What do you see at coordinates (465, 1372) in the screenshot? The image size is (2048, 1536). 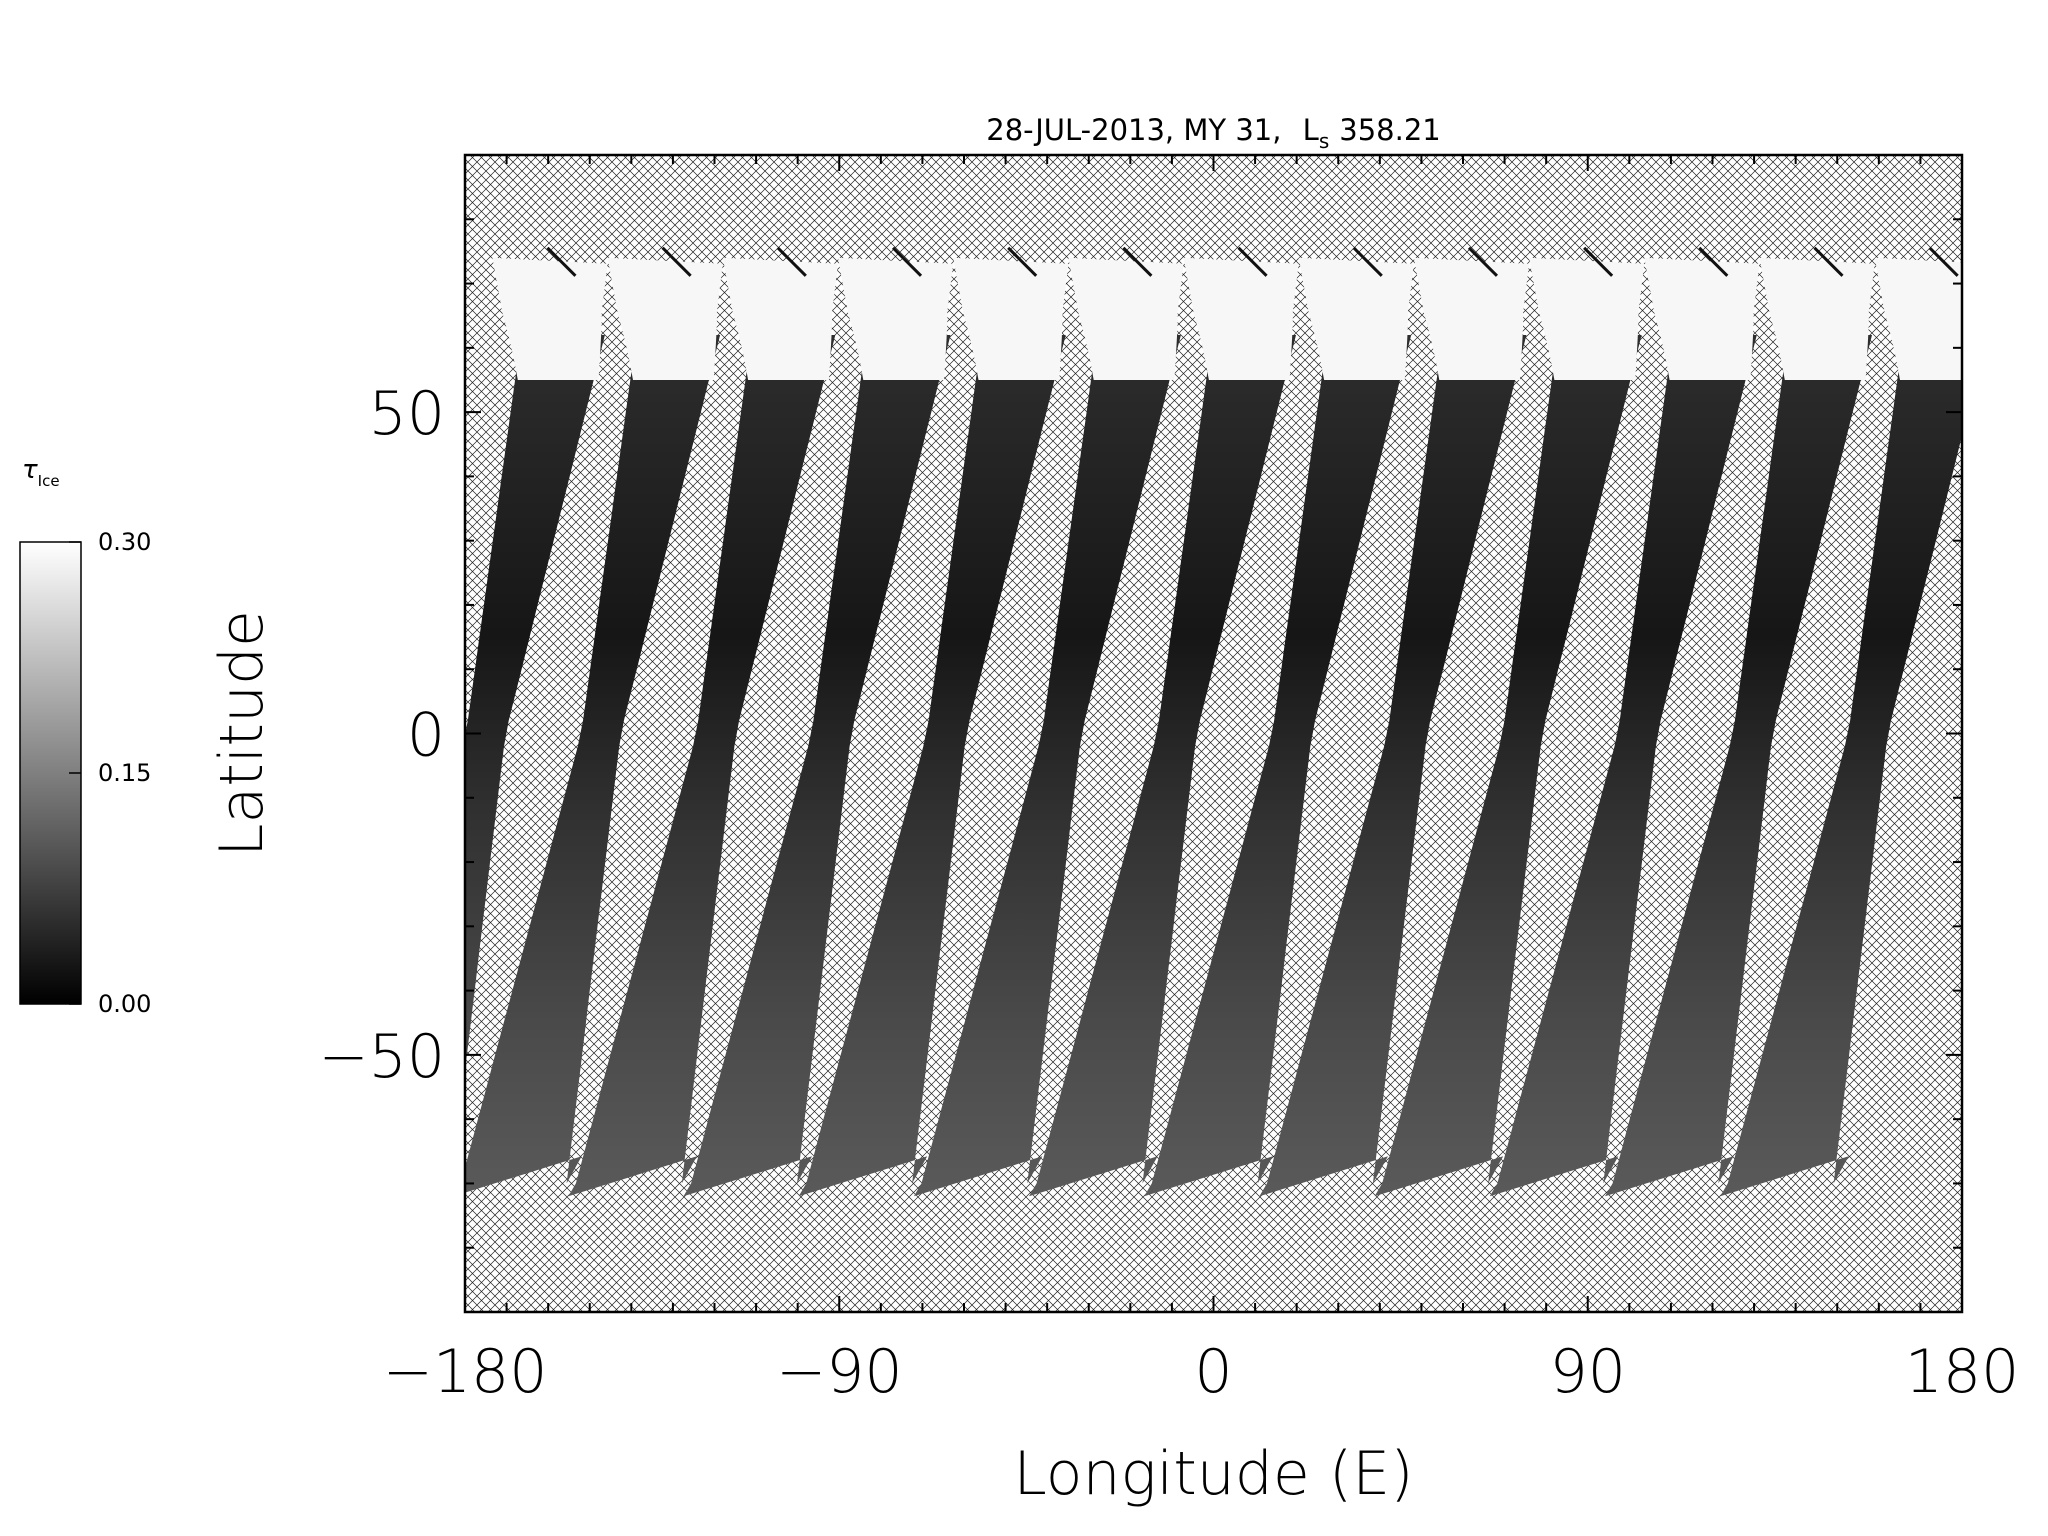 I see `x-tick-label: −180` at bounding box center [465, 1372].